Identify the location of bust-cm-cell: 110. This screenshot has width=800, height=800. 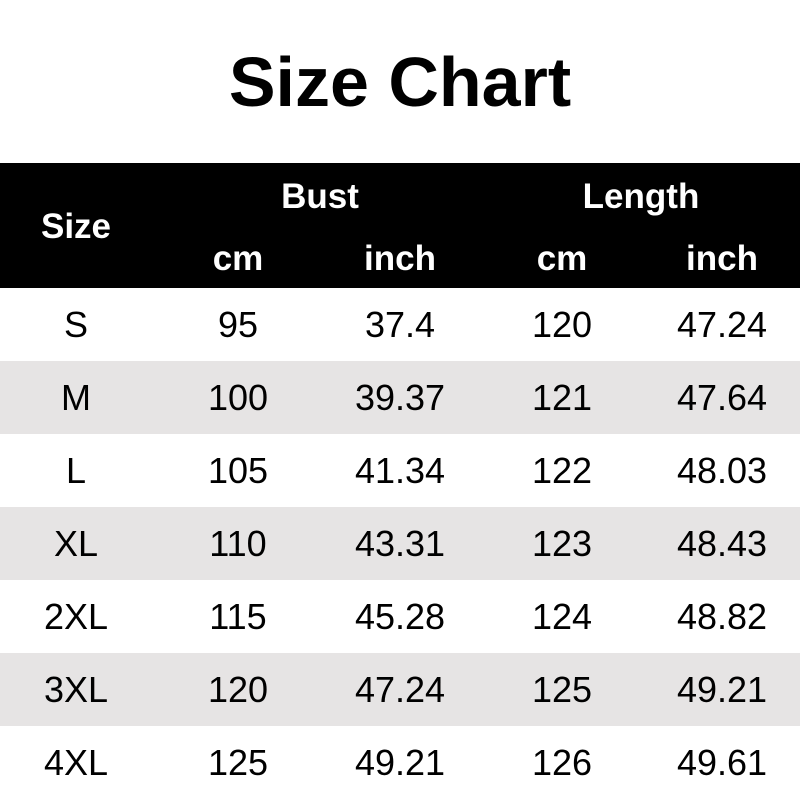
(238, 543).